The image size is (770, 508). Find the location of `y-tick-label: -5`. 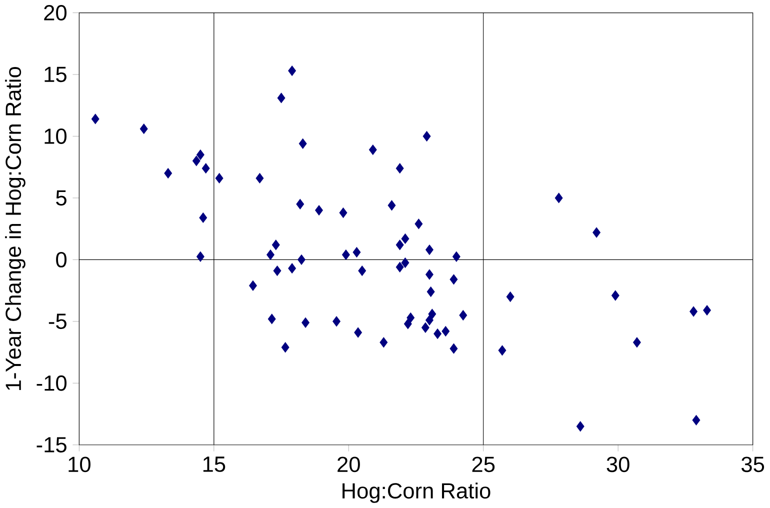

y-tick-label: -5 is located at coordinates (57, 322).